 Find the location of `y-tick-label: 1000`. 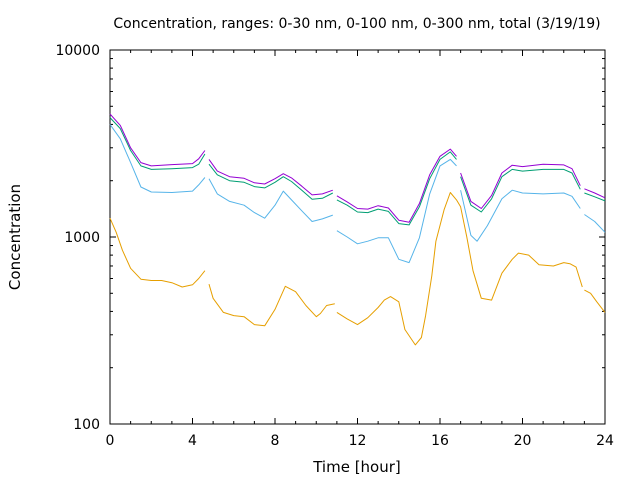

y-tick-label: 1000 is located at coordinates (82, 238).